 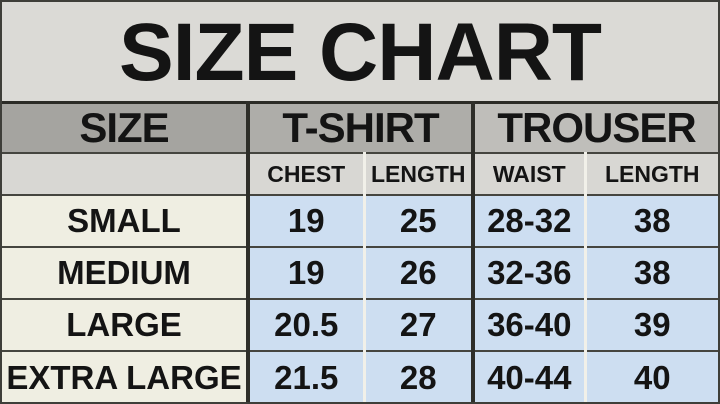 I want to click on cell-waist: 40-44, so click(x=528, y=376).